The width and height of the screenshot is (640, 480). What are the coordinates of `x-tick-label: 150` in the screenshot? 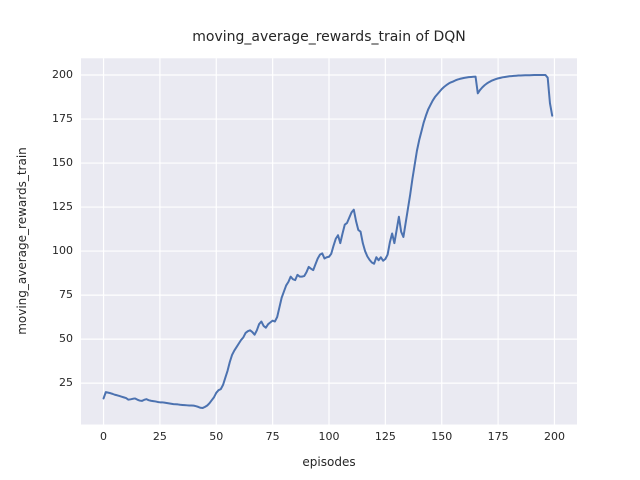 It's located at (442, 436).